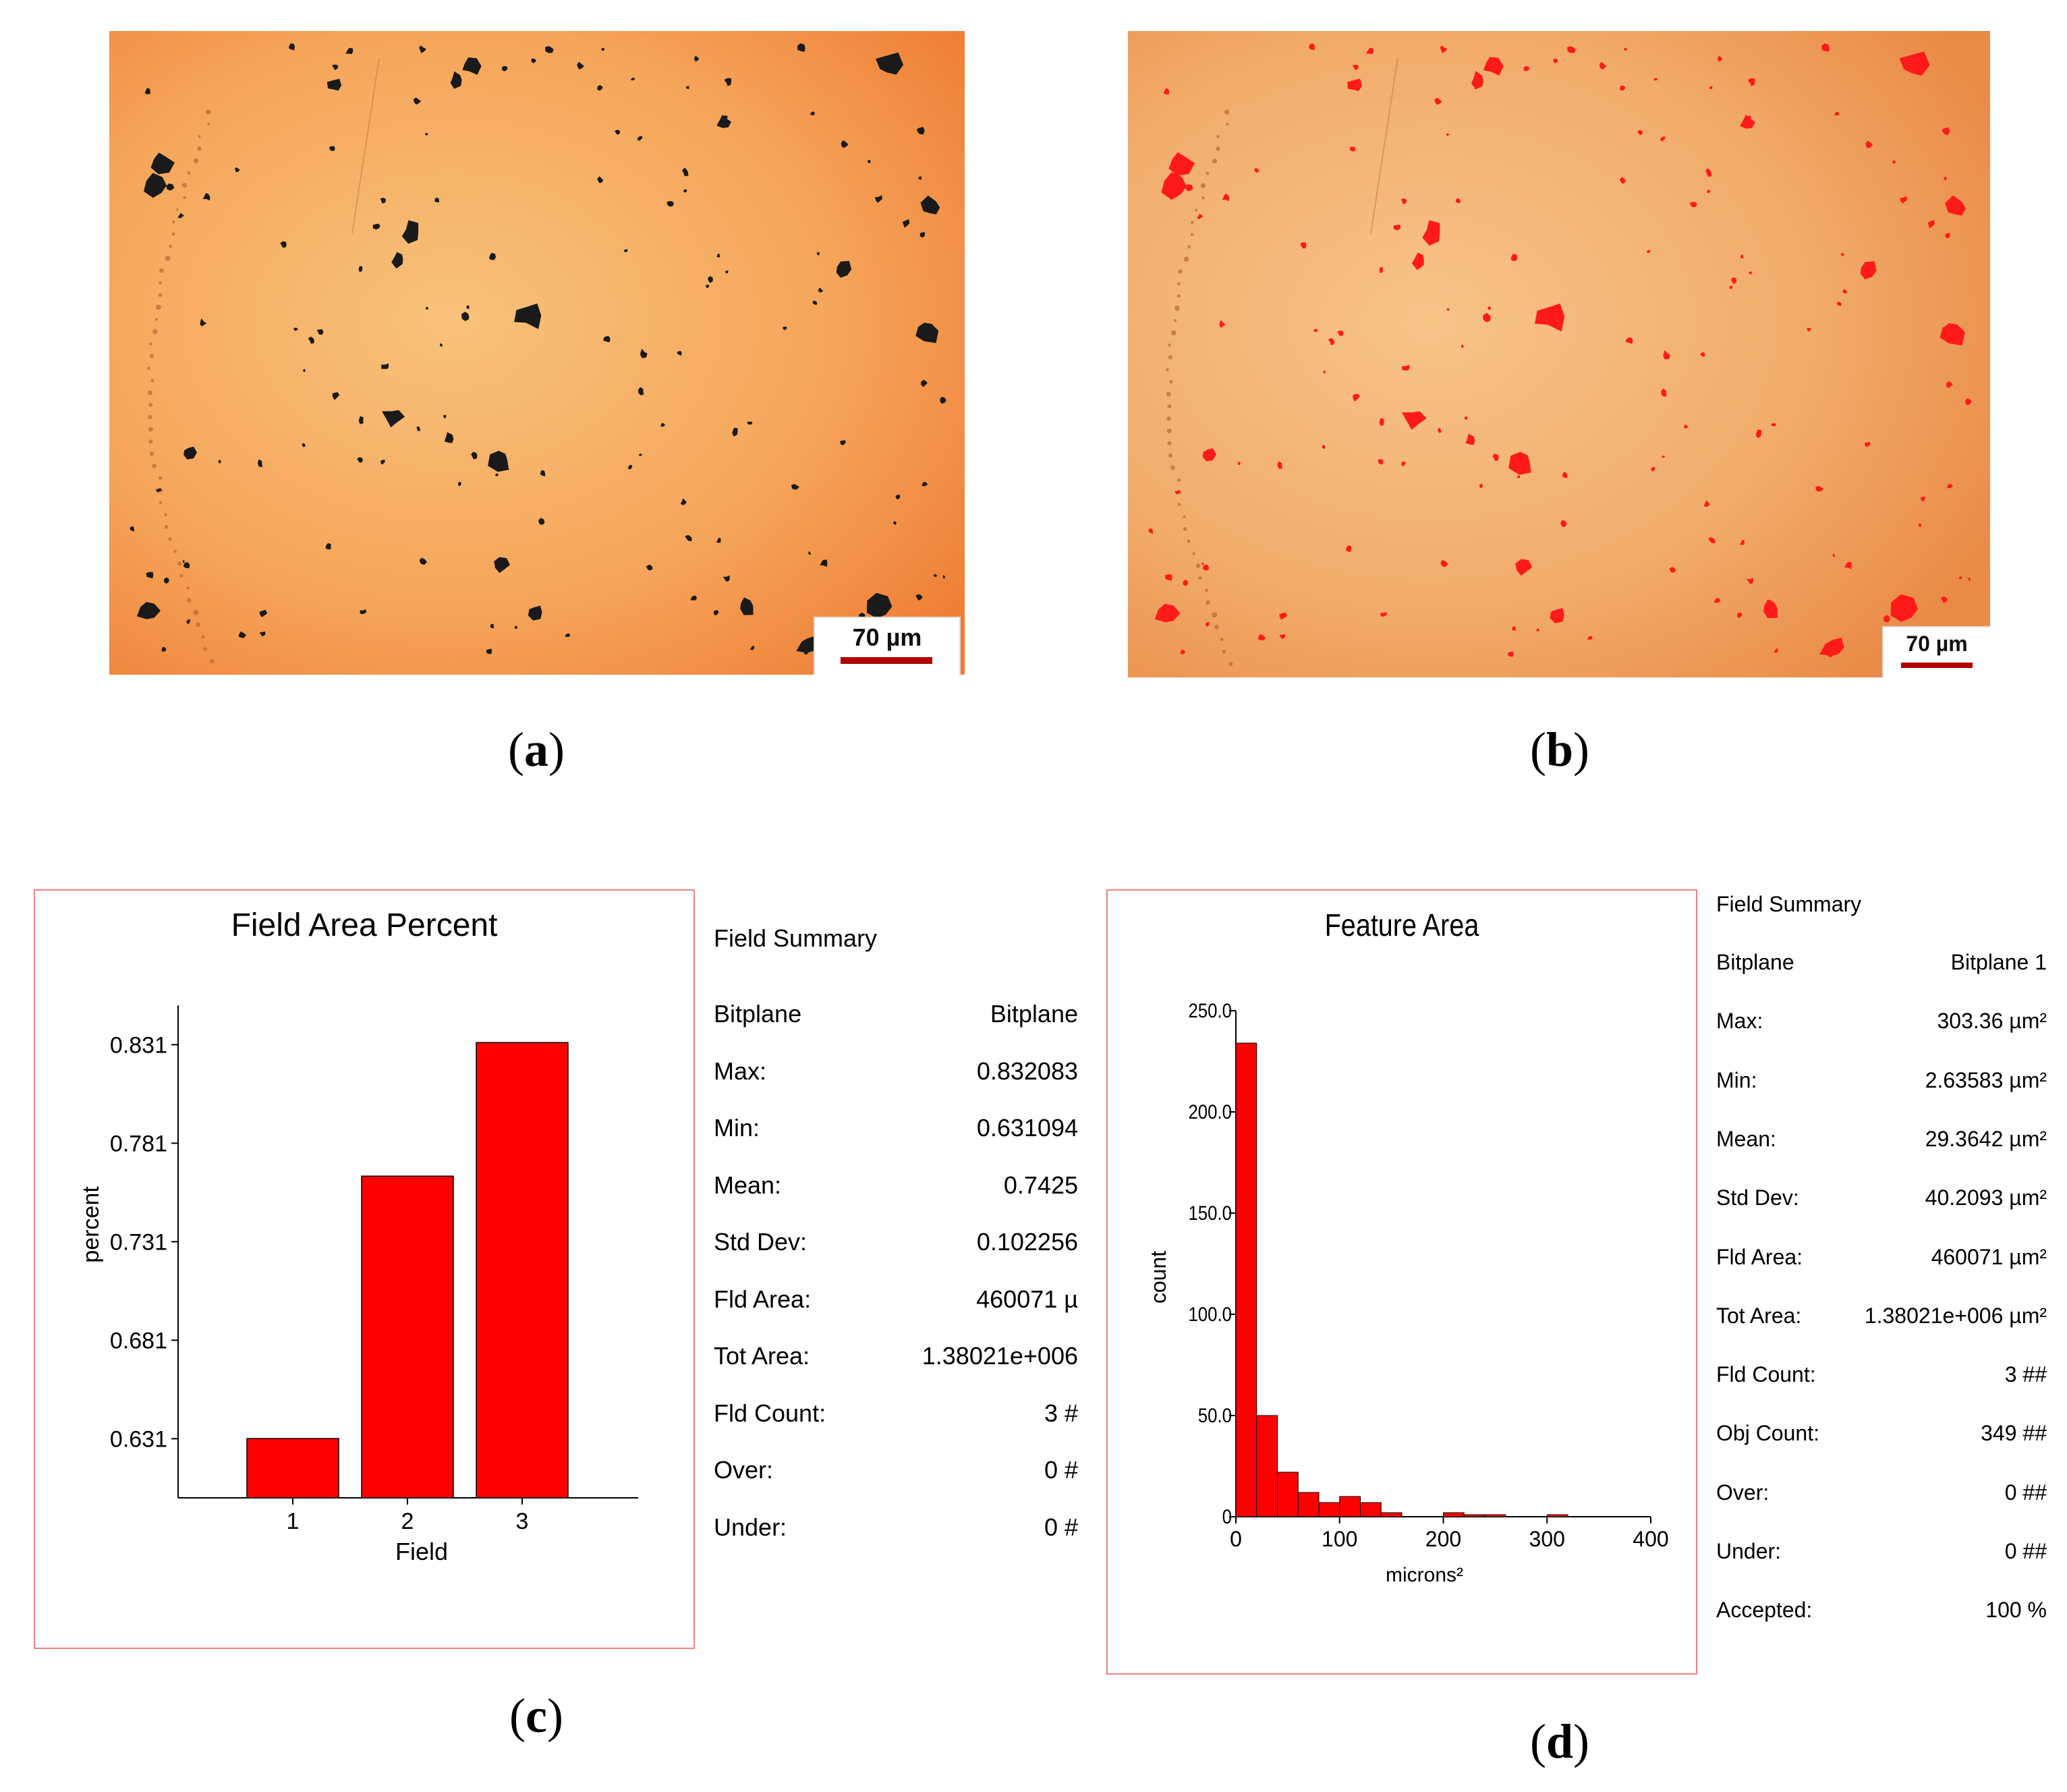  Describe the element at coordinates (365, 925) in the screenshot. I see `chart-c-title: Field Area Percent` at that location.